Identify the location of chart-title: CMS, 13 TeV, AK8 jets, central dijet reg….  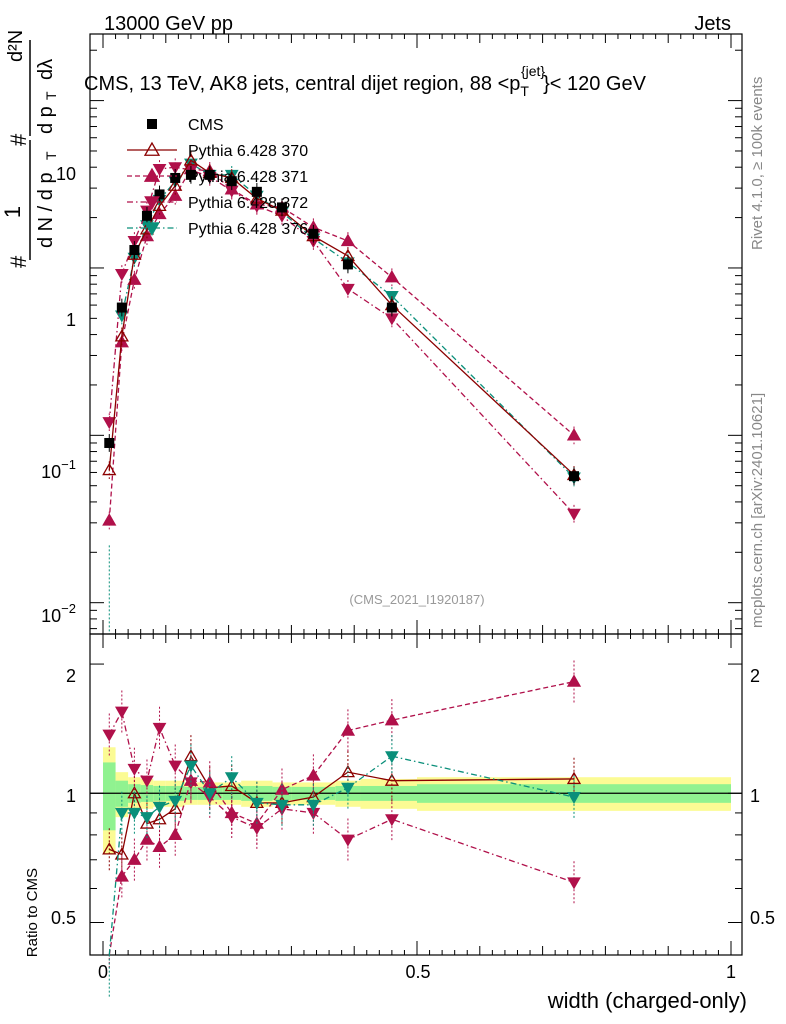
(365, 81).